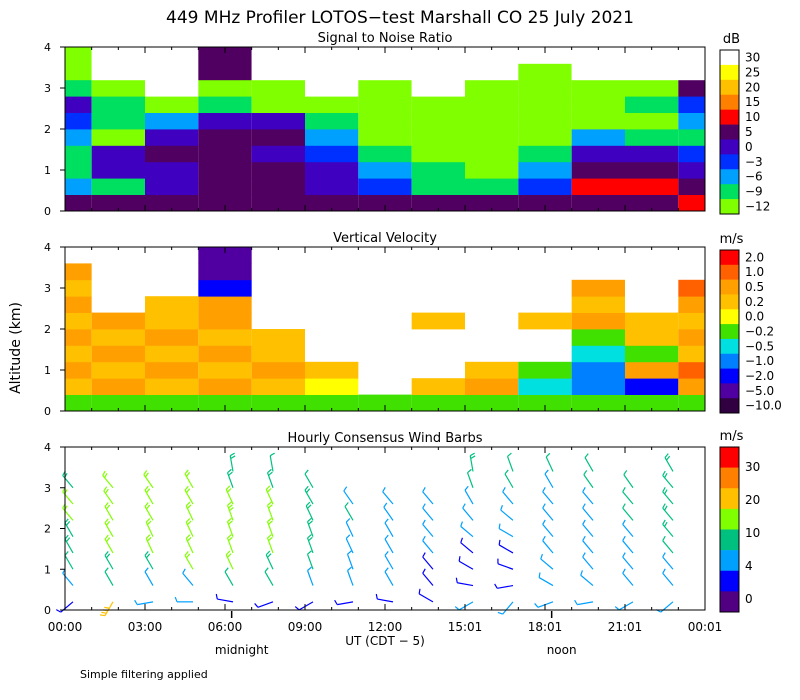 Image resolution: width=800 pixels, height=700 pixels. Describe the element at coordinates (752, 57) in the screenshot. I see `colorbar-label: 30` at that location.